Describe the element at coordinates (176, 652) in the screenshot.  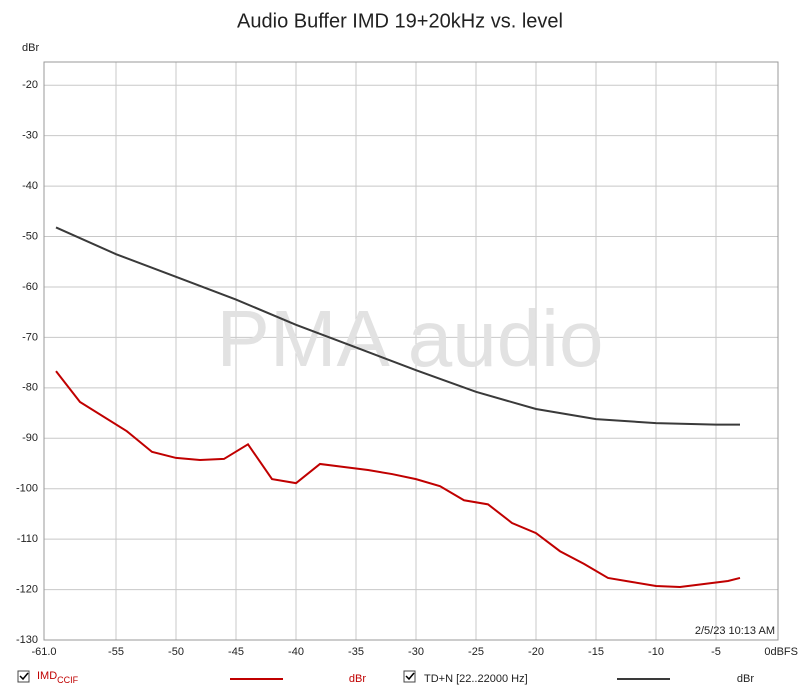
I see `x-tick-label: -50` at that location.